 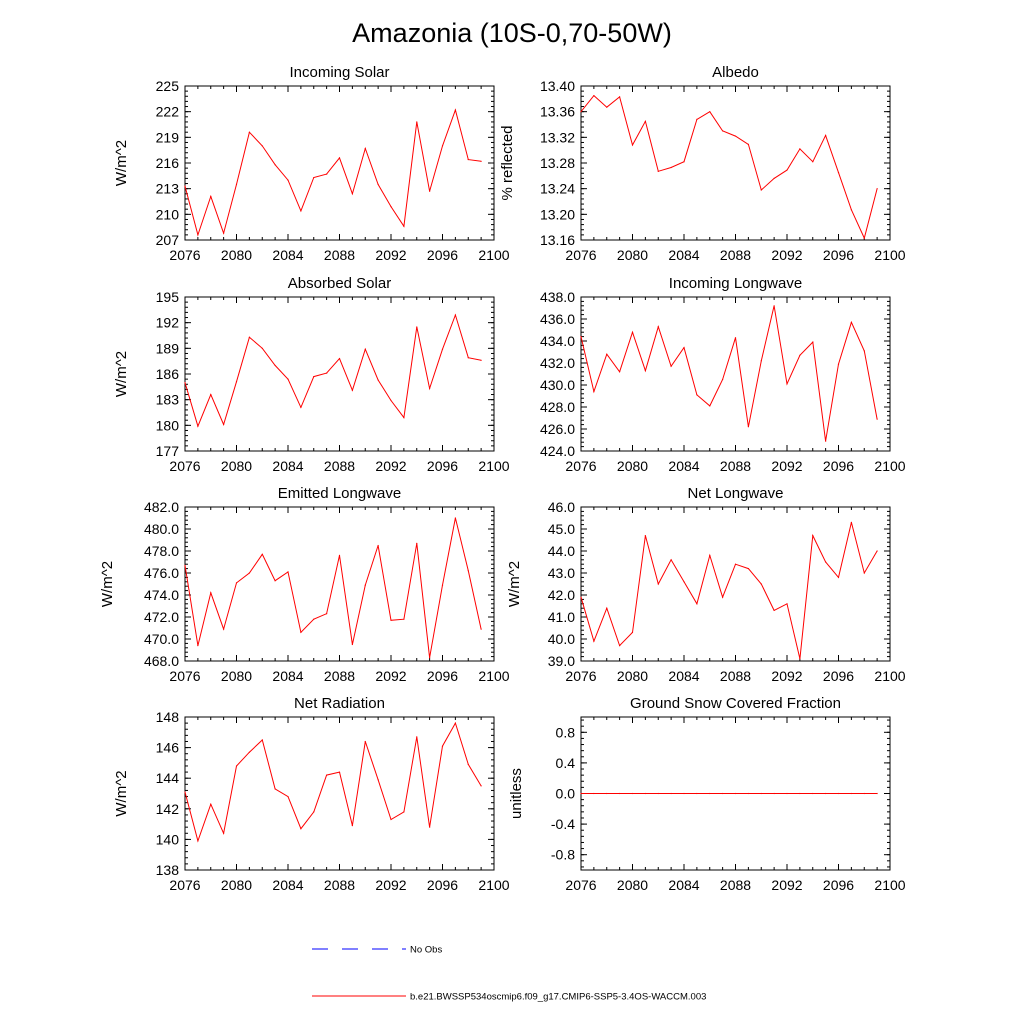 I want to click on x-tick-label: 2080, so click(x=236, y=885).